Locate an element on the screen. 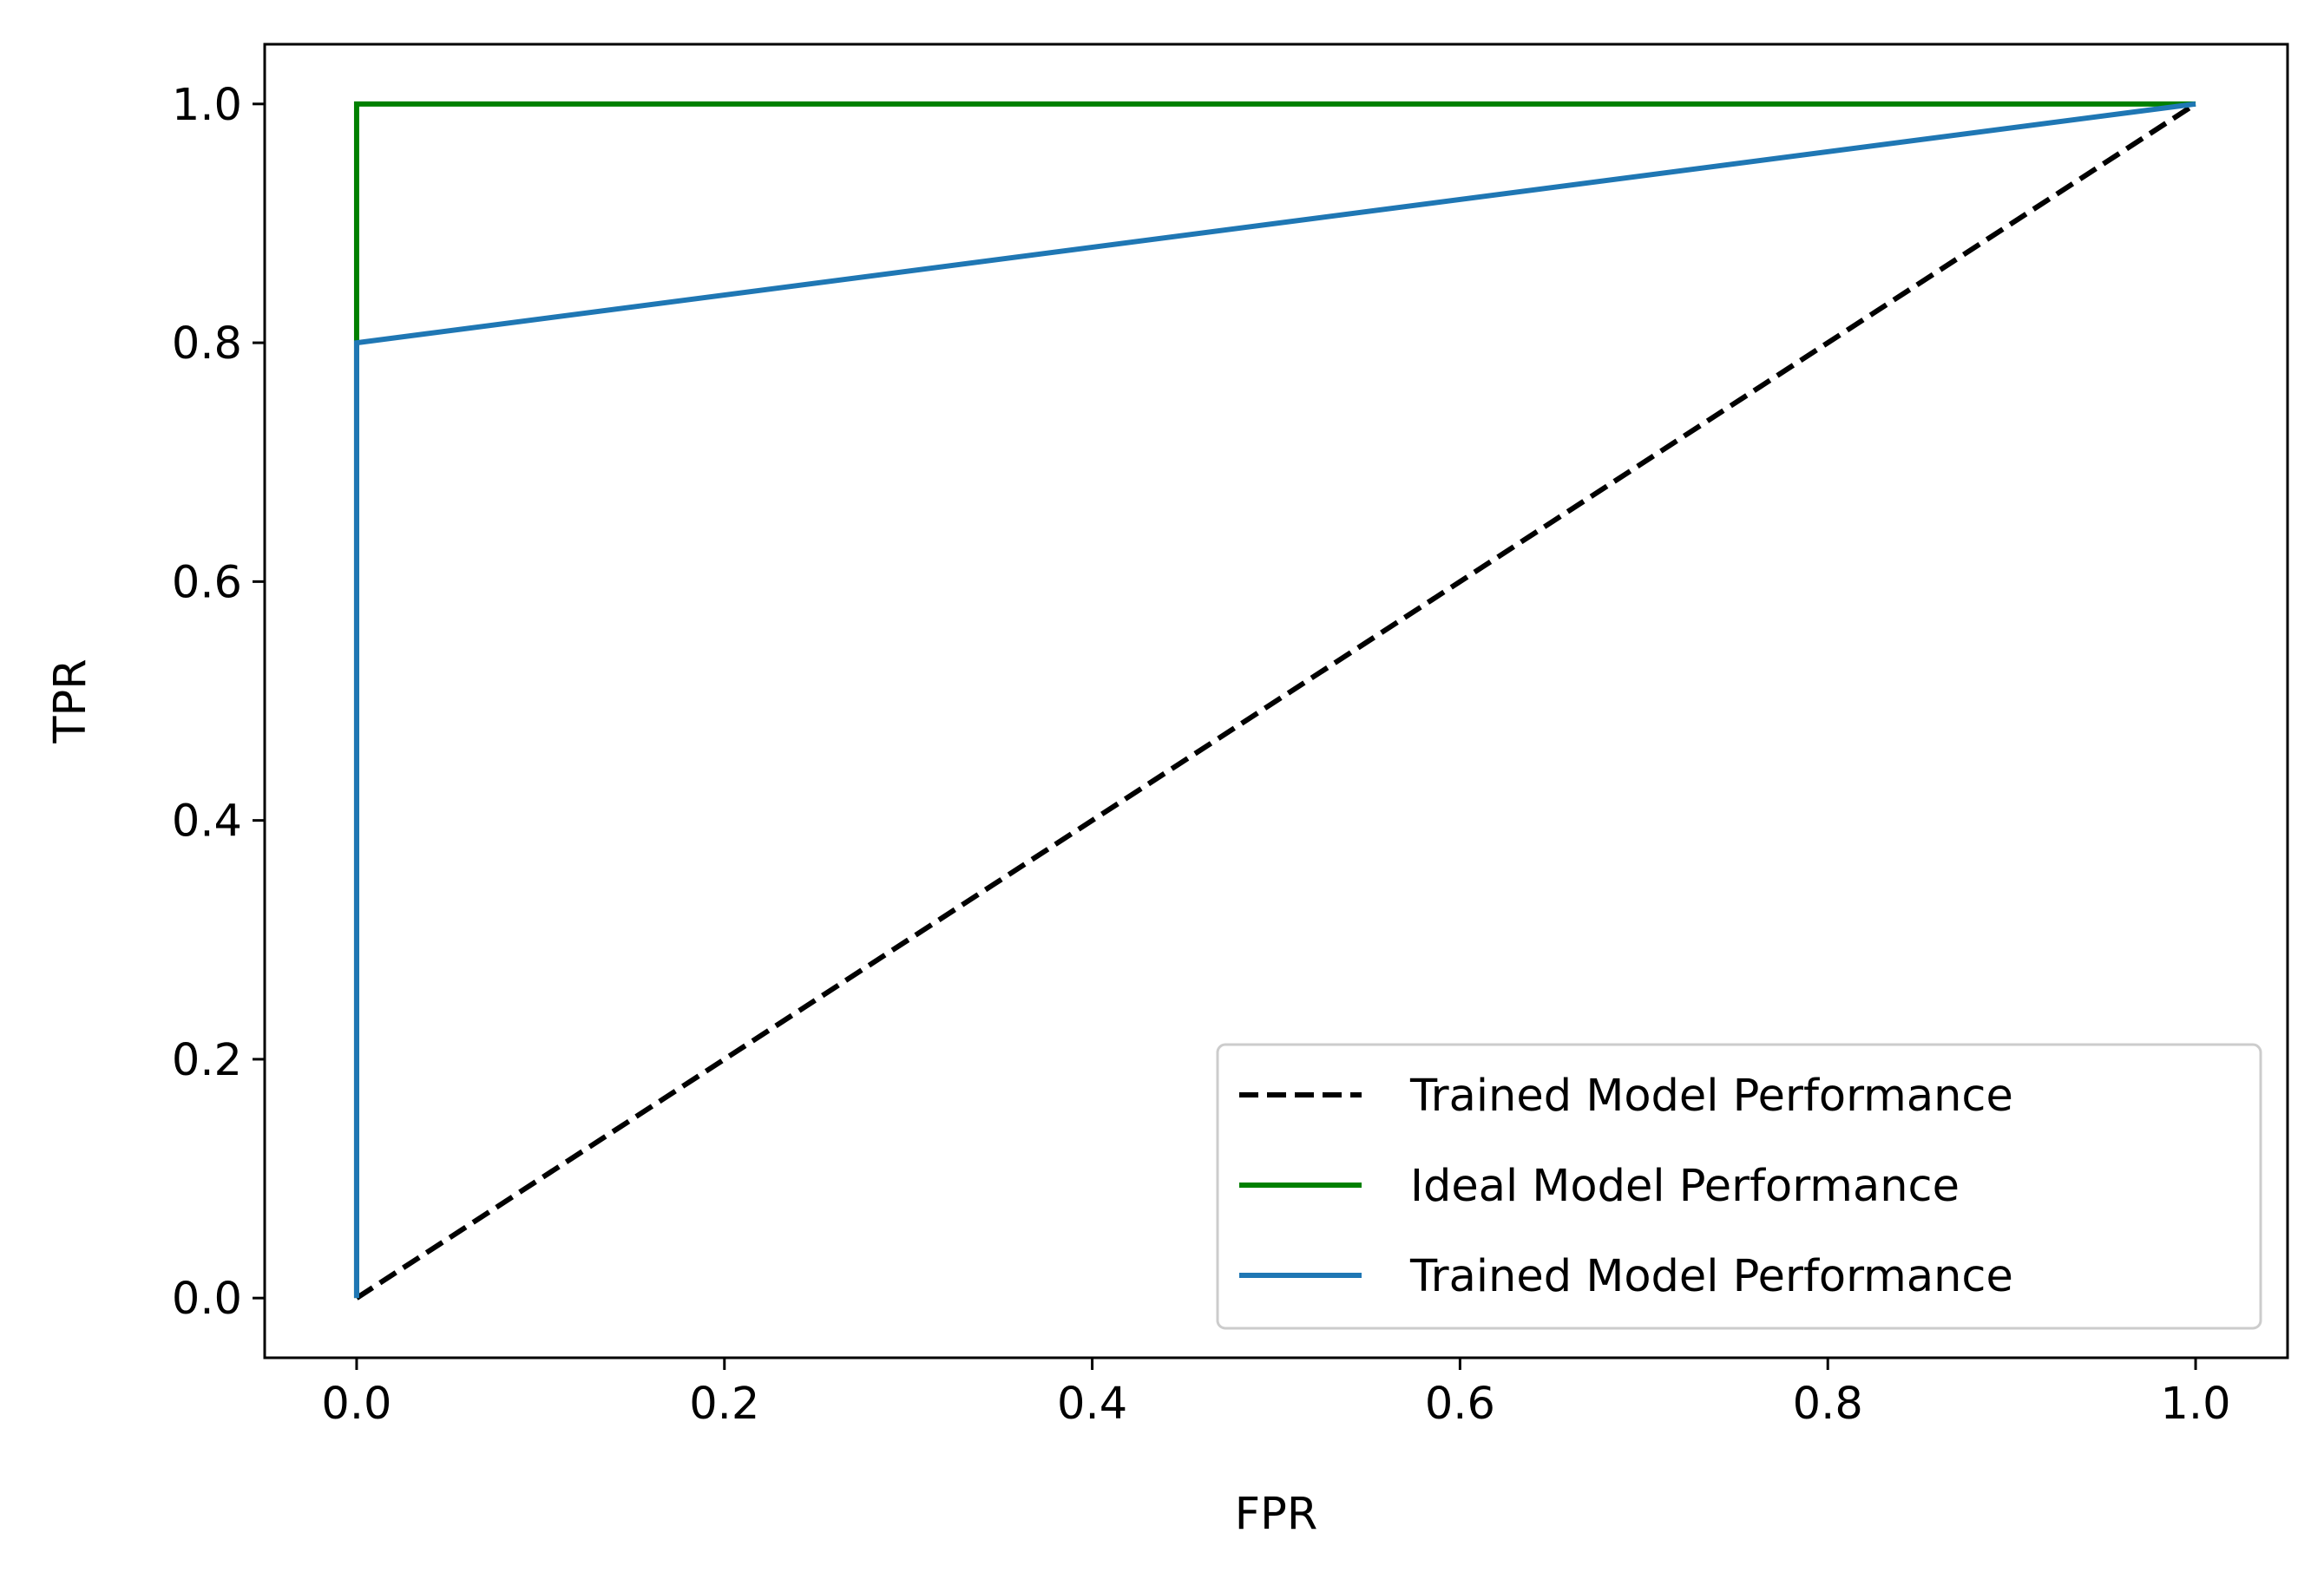 This screenshot has height=1579, width=2324. y-tick-label: 0.6 is located at coordinates (207, 582).